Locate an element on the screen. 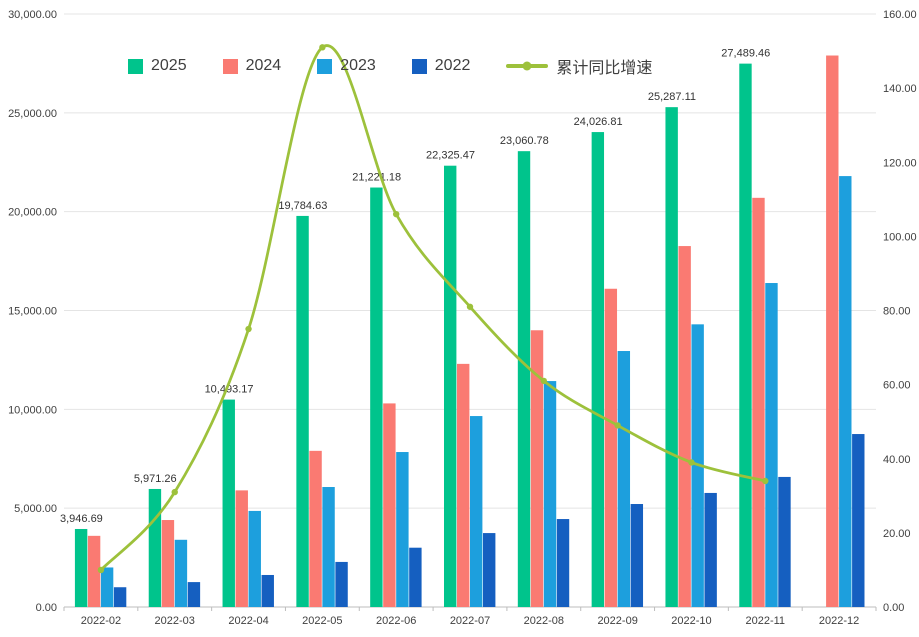  right-axis-label: 60.00 is located at coordinates (897, 386).